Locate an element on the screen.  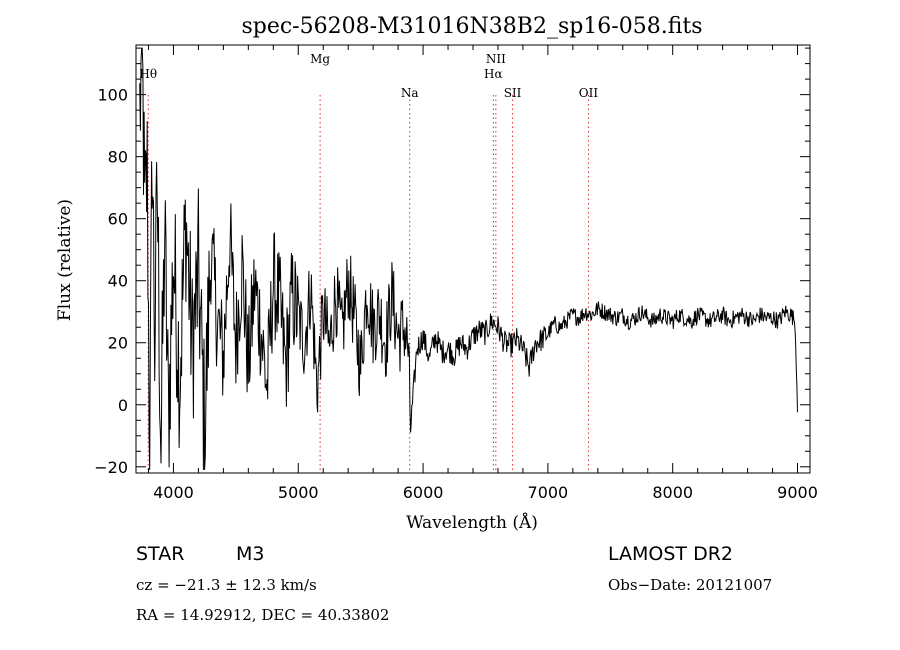
coords-label: RA = 14.92912, DEC = 40.33802 is located at coordinates (262, 615).